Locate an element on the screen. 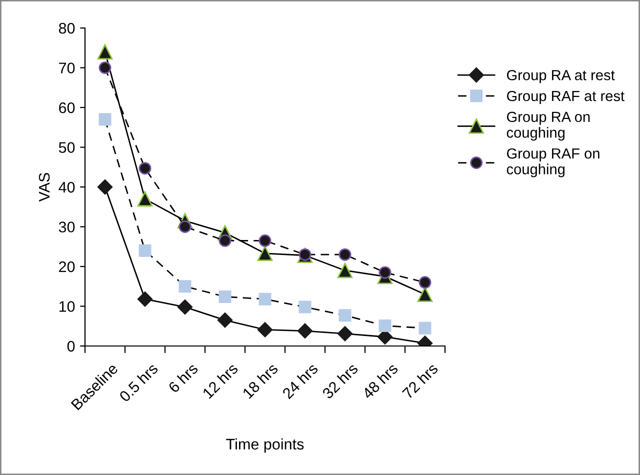  x-tick-label: 48 hrs is located at coordinates (380, 381).